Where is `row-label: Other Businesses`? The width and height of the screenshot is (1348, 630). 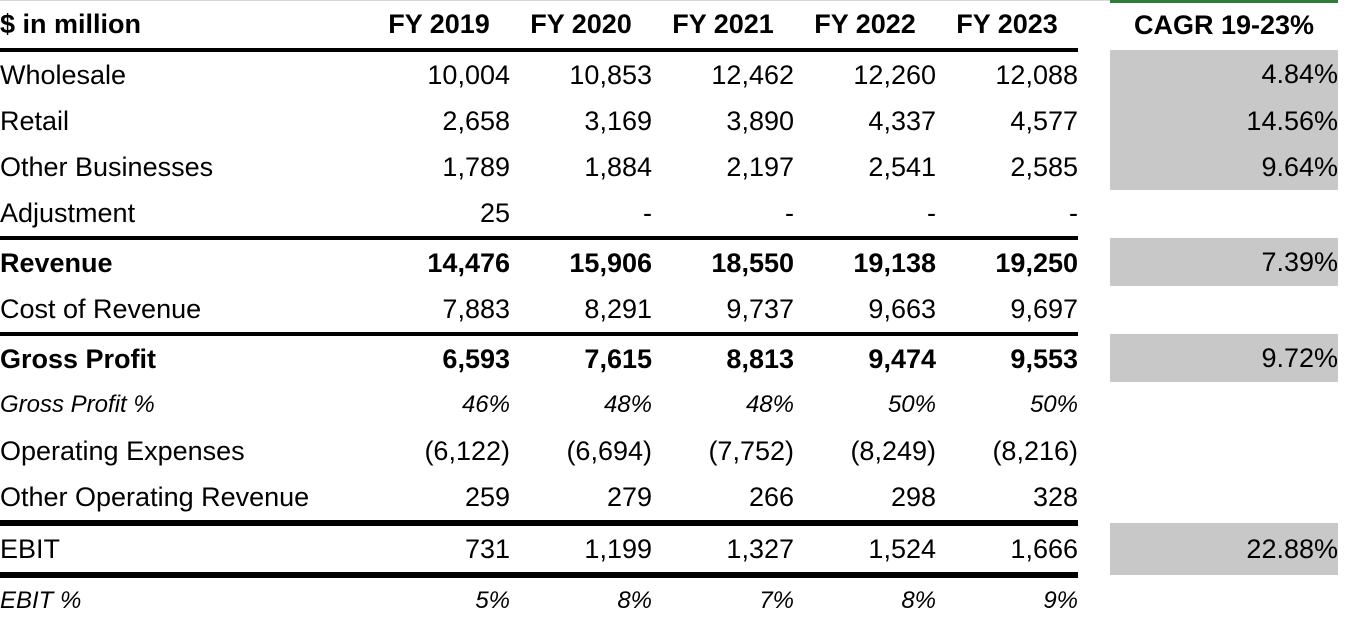 row-label: Other Businesses is located at coordinates (107, 166).